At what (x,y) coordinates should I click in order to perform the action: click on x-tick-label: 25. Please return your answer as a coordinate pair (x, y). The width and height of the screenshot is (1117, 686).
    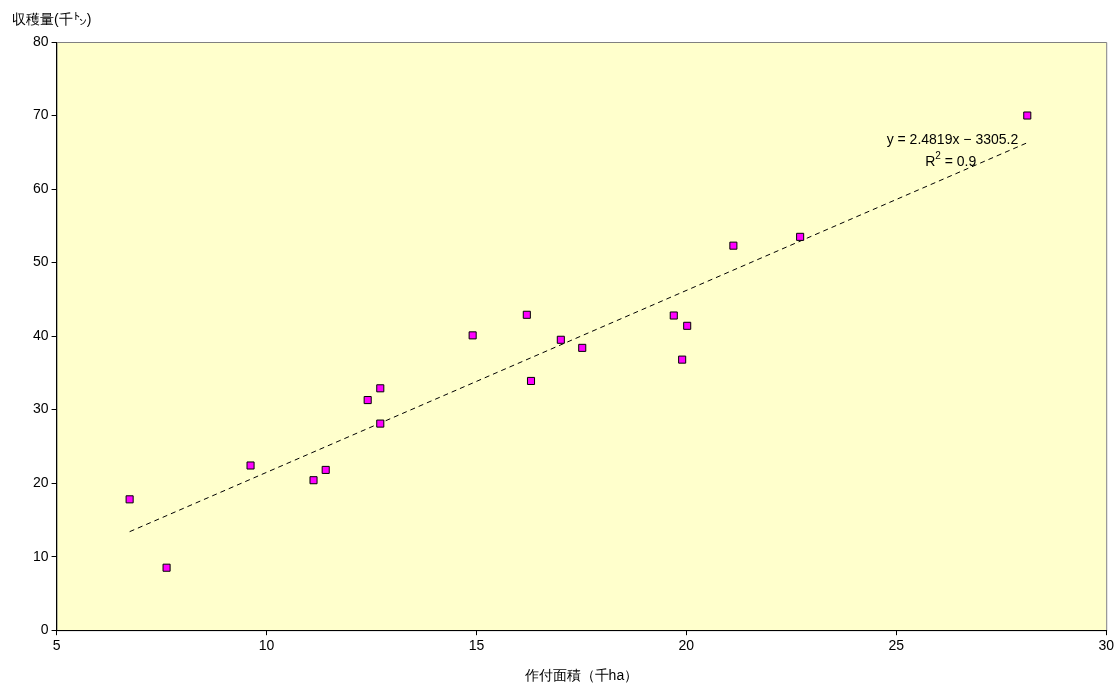
    Looking at the image, I should click on (896, 645).